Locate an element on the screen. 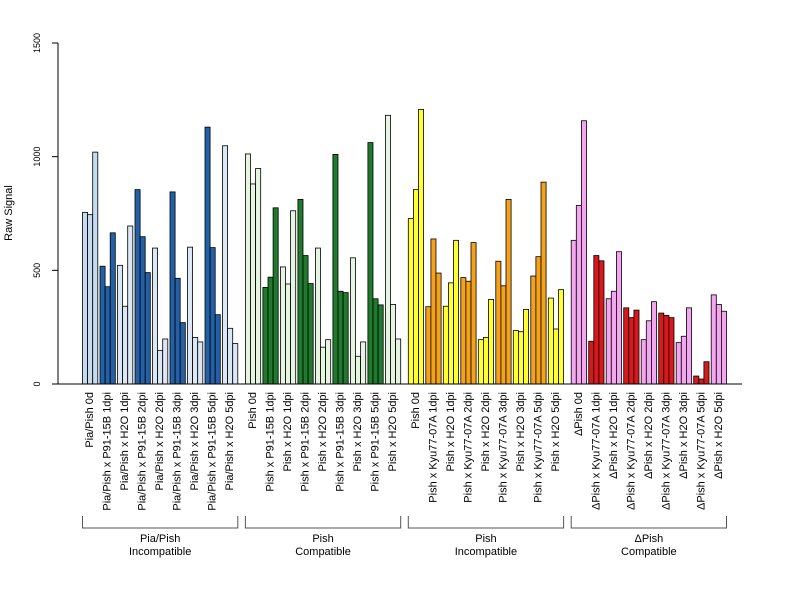 The height and width of the screenshot is (600, 800). category-label: Pish x Kyu77-07A 1dpi is located at coordinates (433, 447).